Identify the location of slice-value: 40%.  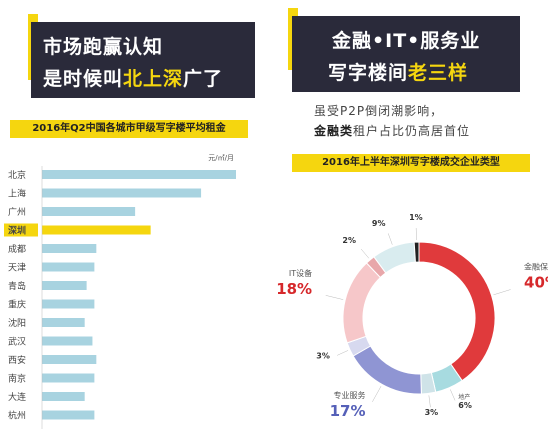
(536, 282).